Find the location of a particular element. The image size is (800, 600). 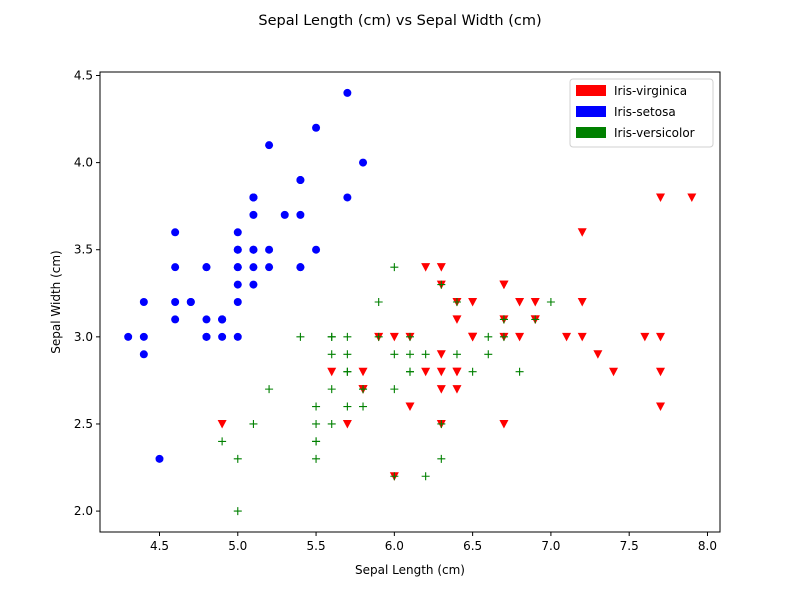

x-tick-label: 8.0 is located at coordinates (707, 546).